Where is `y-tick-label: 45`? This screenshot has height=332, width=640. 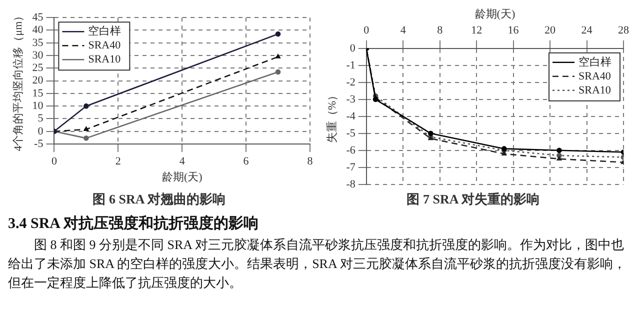
y-tick-label: 45 is located at coordinates (38, 17).